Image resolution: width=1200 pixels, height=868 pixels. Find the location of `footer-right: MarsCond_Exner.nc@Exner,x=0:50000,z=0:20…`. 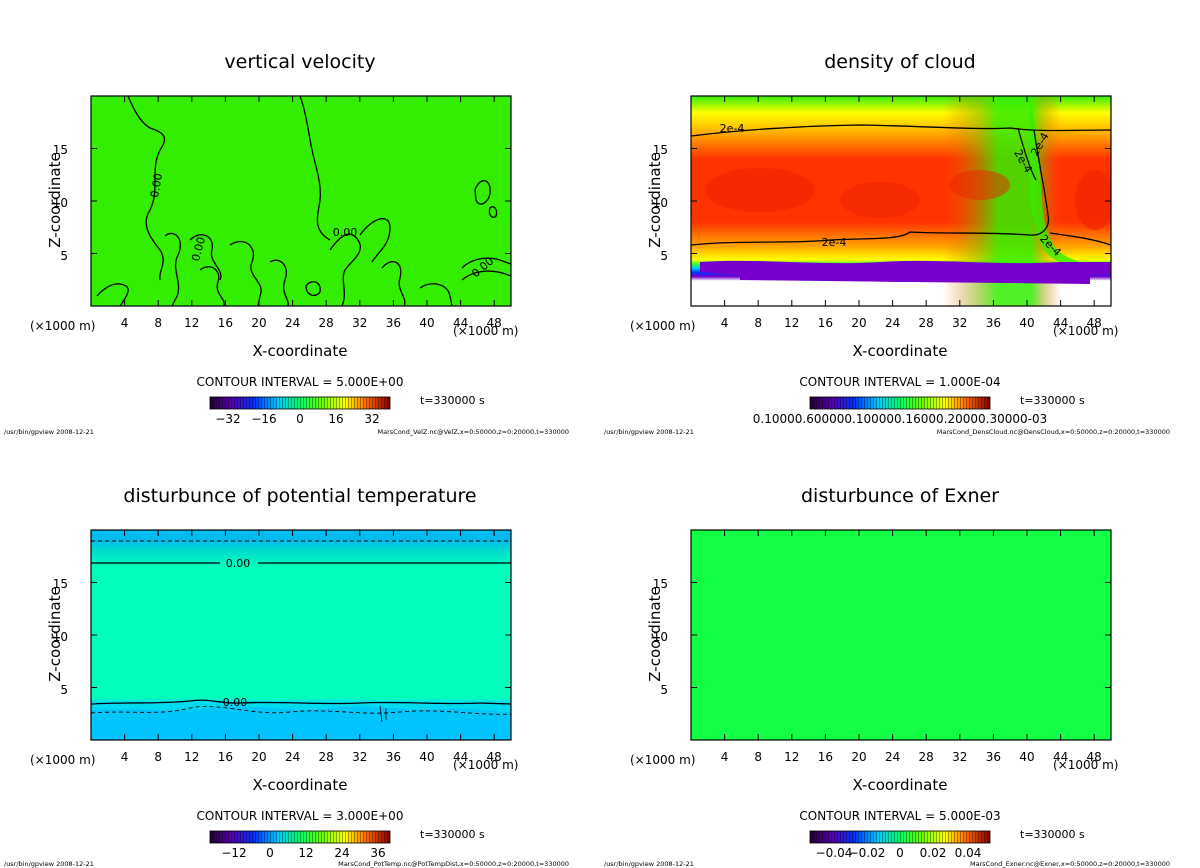

footer-right: MarsCond_Exner.nc@Exner,x=0:50000,z=0:20… is located at coordinates (1070, 864).